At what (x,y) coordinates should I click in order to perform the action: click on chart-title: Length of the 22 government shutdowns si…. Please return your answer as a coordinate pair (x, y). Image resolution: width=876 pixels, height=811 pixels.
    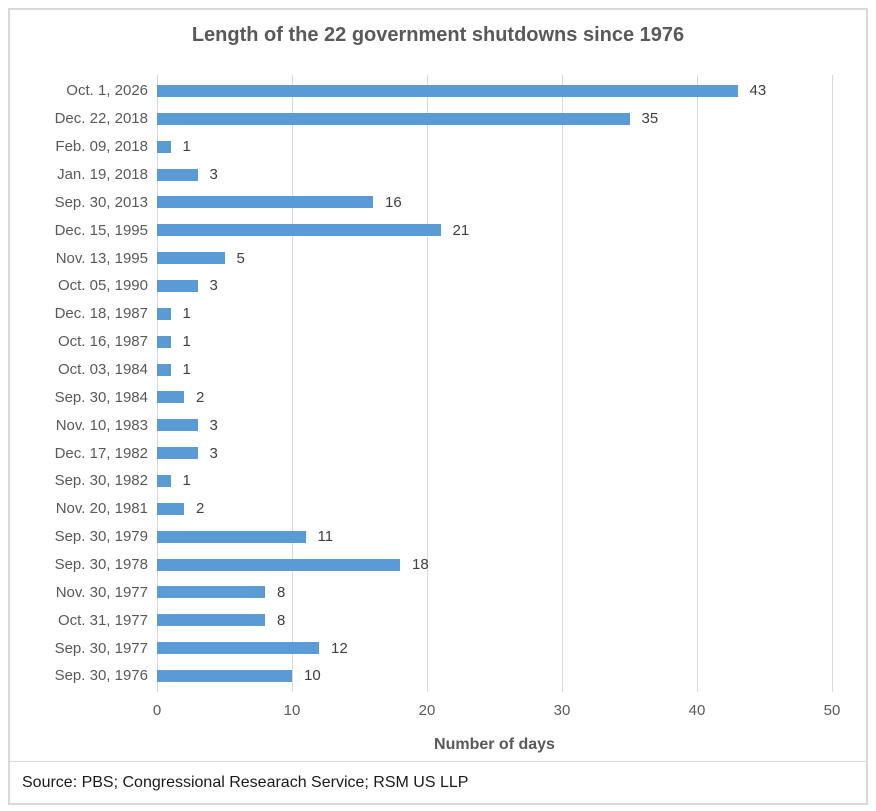
    Looking at the image, I should click on (438, 35).